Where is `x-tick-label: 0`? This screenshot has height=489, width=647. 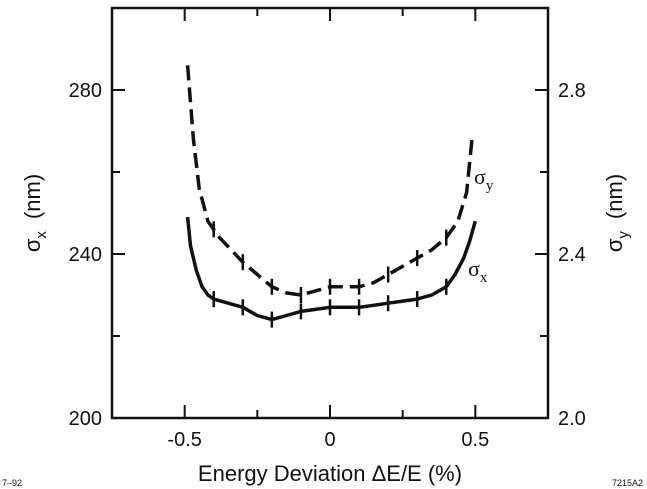
x-tick-label: 0 is located at coordinates (329, 440).